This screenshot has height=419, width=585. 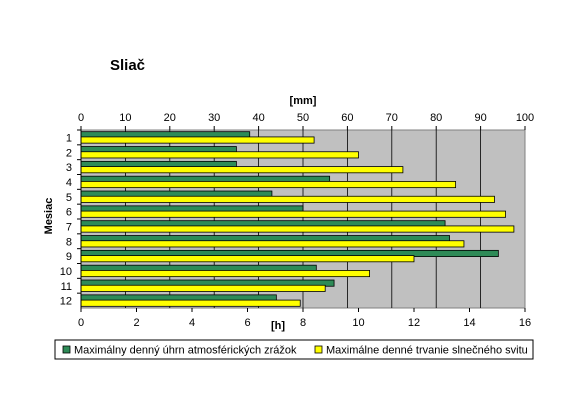 What do you see at coordinates (347, 118) in the screenshot?
I see `top-tick-label: 60` at bounding box center [347, 118].